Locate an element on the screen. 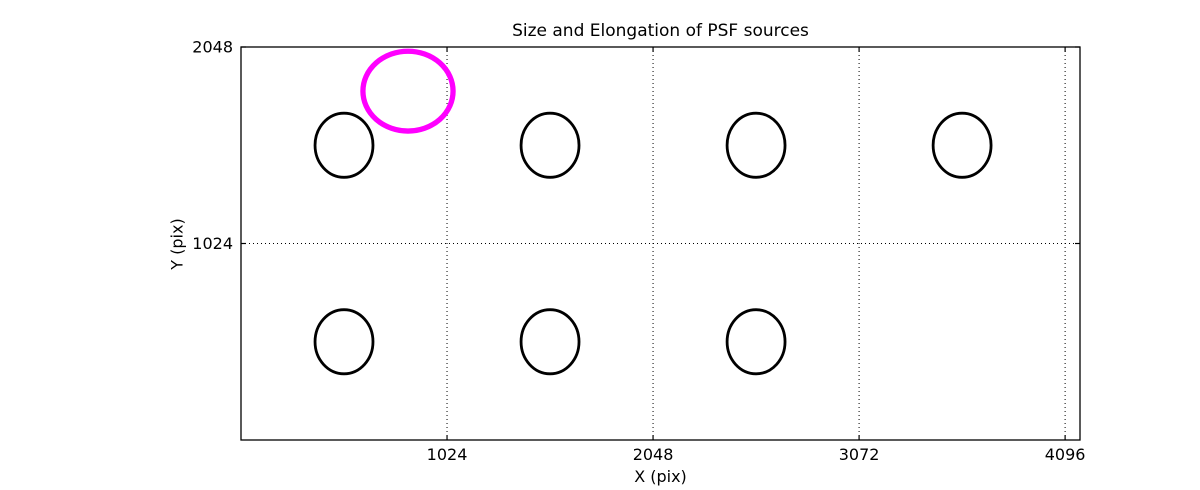 Image resolution: width=1200 pixels, height=490 pixels. x-tick-label: 1024 is located at coordinates (447, 454).